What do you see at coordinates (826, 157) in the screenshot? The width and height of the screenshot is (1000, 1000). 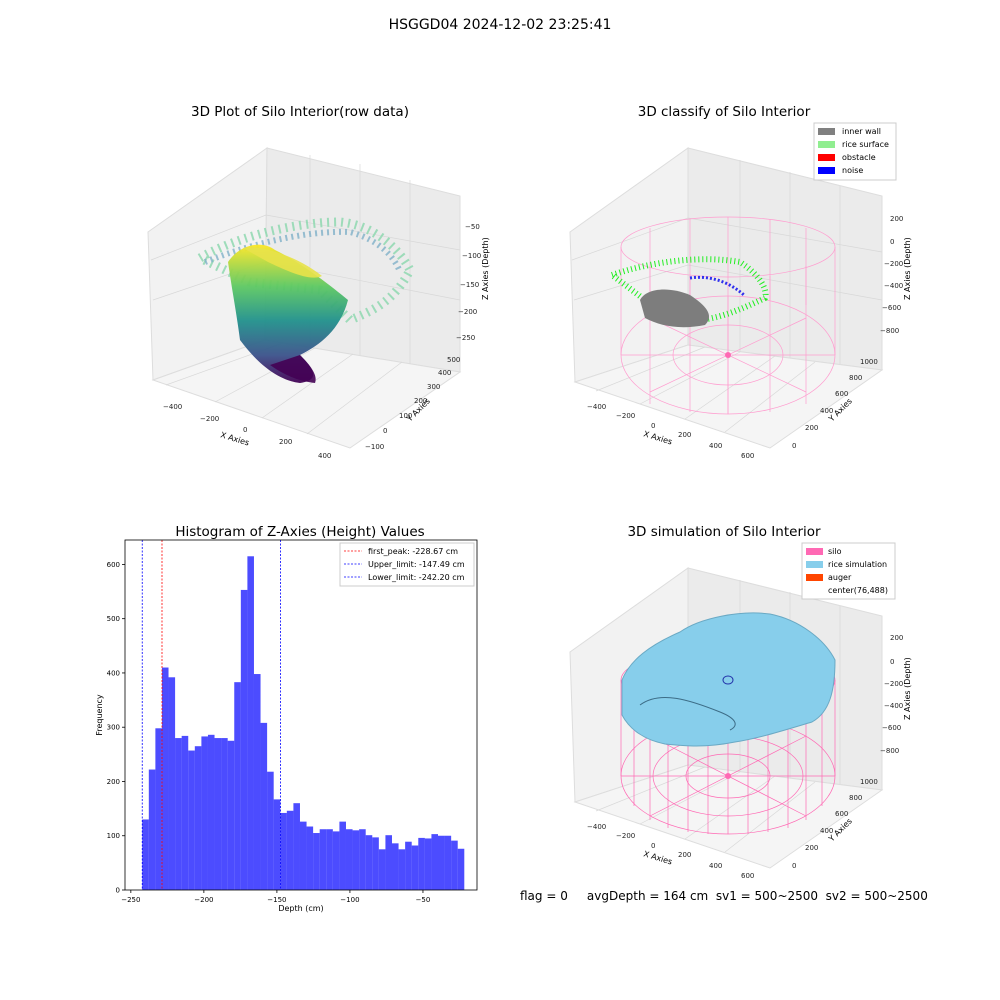 I see `legend-swatch-obstacle` at bounding box center [826, 157].